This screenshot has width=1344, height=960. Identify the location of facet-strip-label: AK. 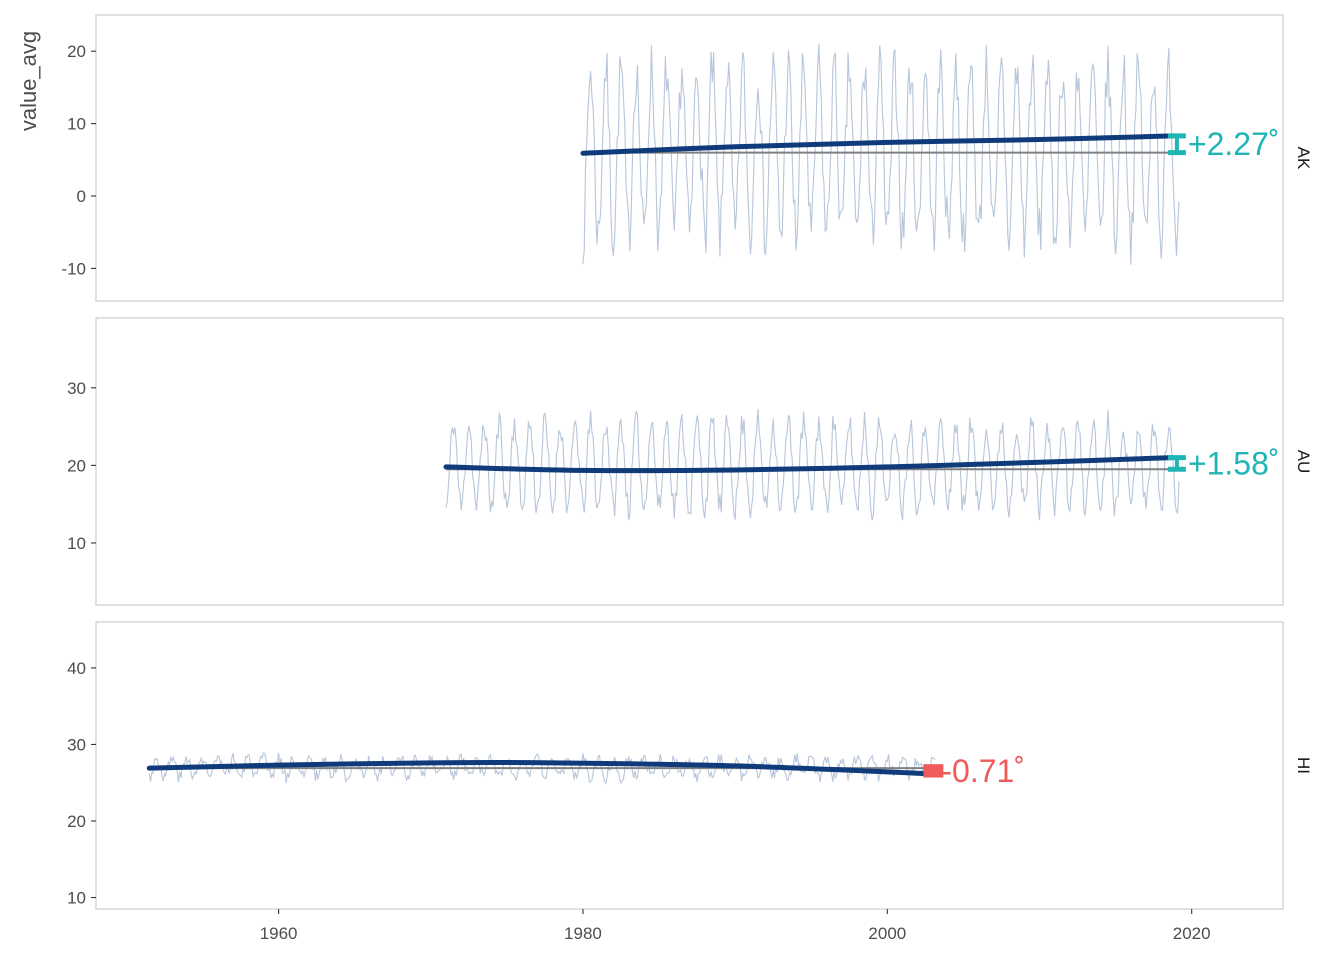
(1303, 158).